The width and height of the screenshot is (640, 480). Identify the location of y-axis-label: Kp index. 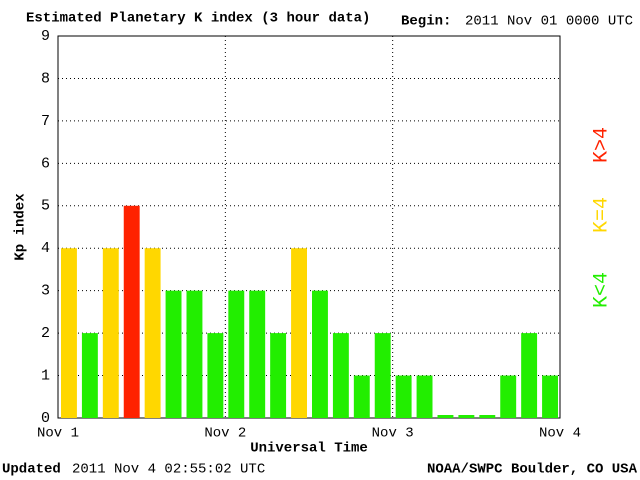
(21, 227).